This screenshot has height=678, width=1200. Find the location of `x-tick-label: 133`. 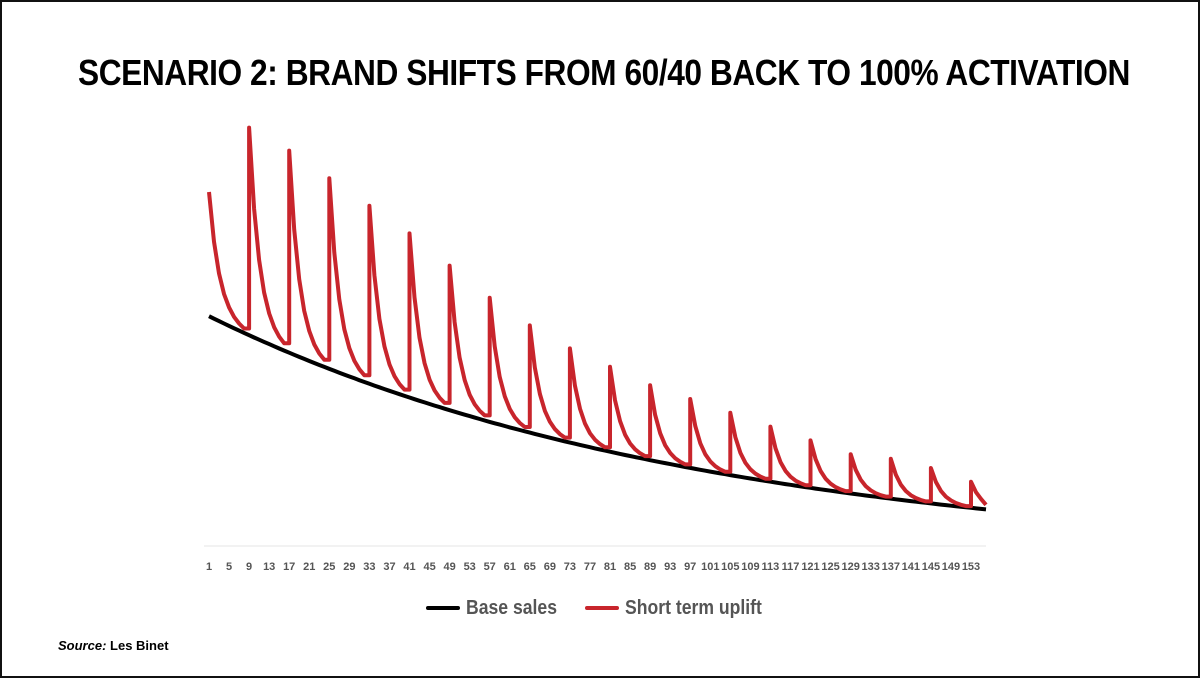

x-tick-label: 133 is located at coordinates (871, 567).